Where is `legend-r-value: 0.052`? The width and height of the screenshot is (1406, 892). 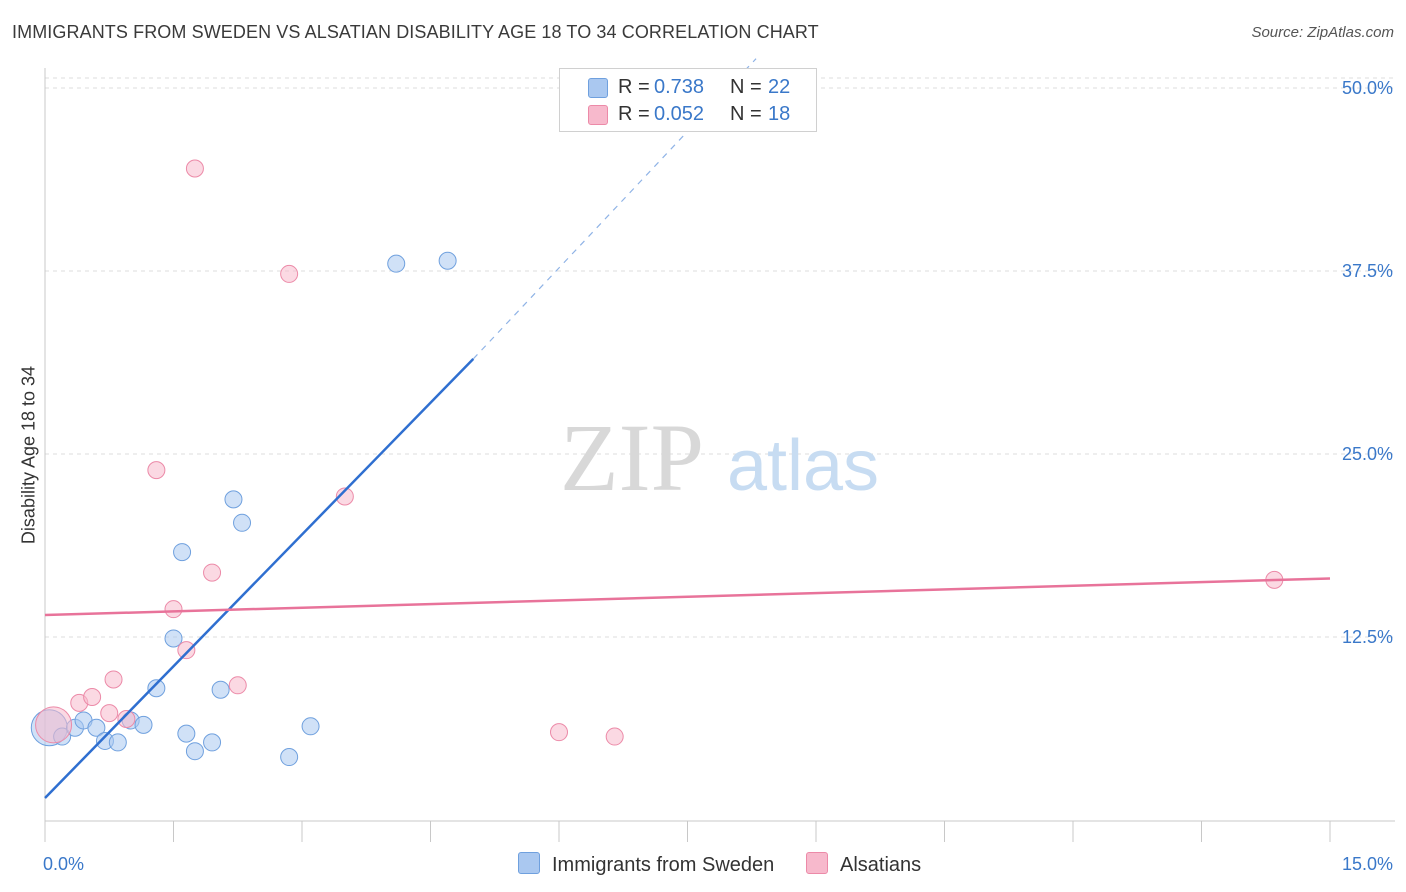 legend-r-value: 0.052 is located at coordinates (679, 114).